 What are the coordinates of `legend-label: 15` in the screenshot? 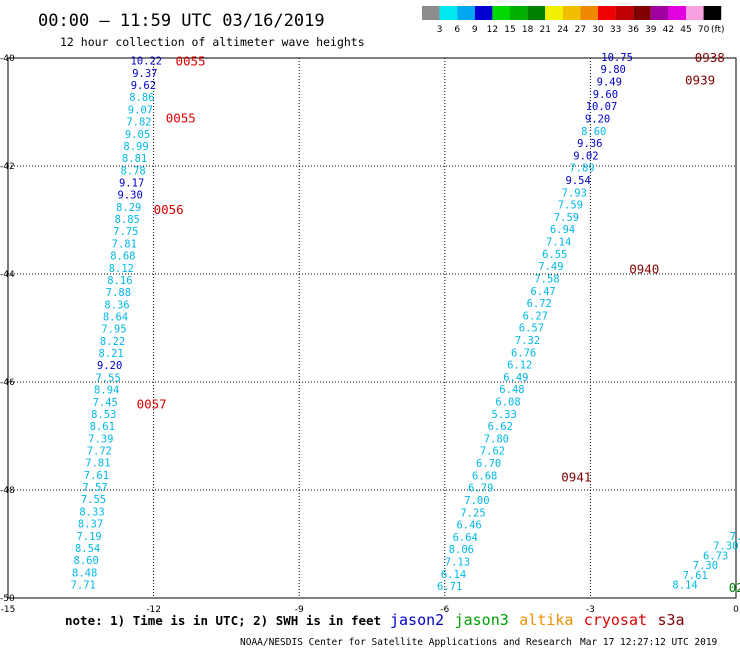 It's located at (509, 30).